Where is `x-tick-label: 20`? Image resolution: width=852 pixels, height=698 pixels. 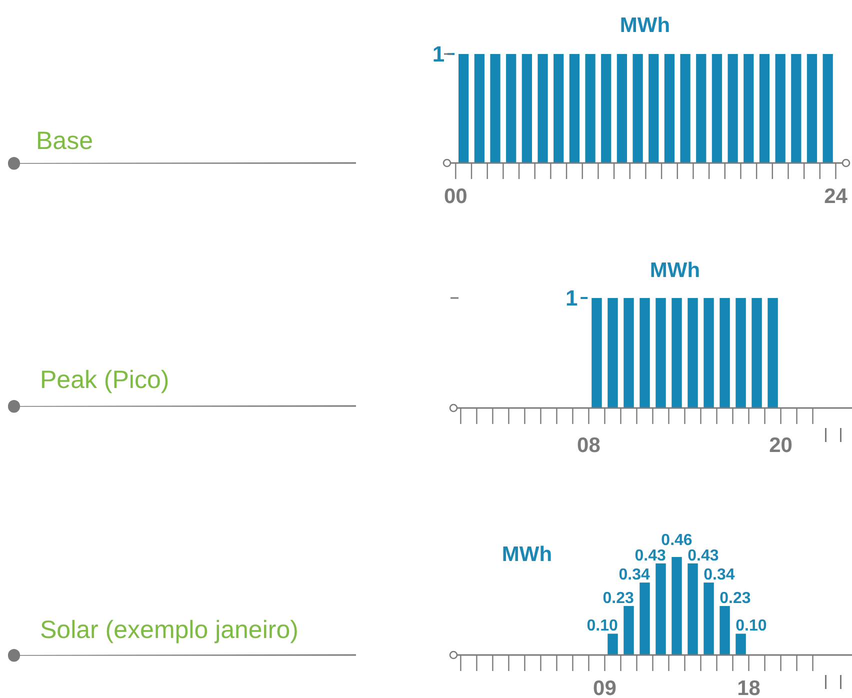 x-tick-label: 20 is located at coordinates (780, 445).